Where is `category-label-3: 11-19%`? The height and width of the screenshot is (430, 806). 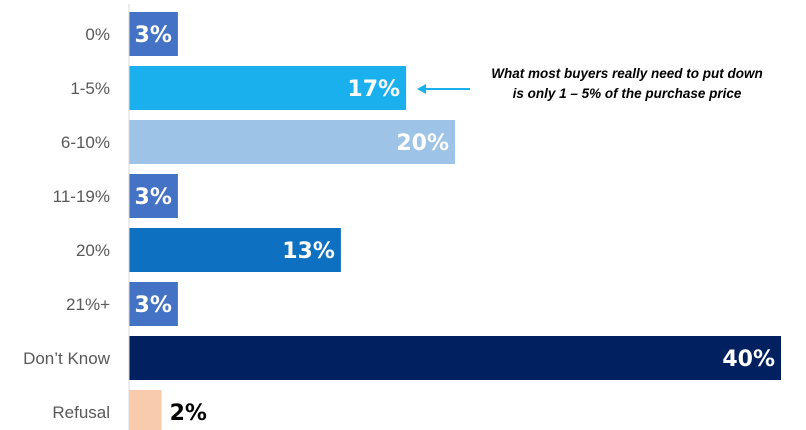 category-label-3: 11-19% is located at coordinates (81, 196).